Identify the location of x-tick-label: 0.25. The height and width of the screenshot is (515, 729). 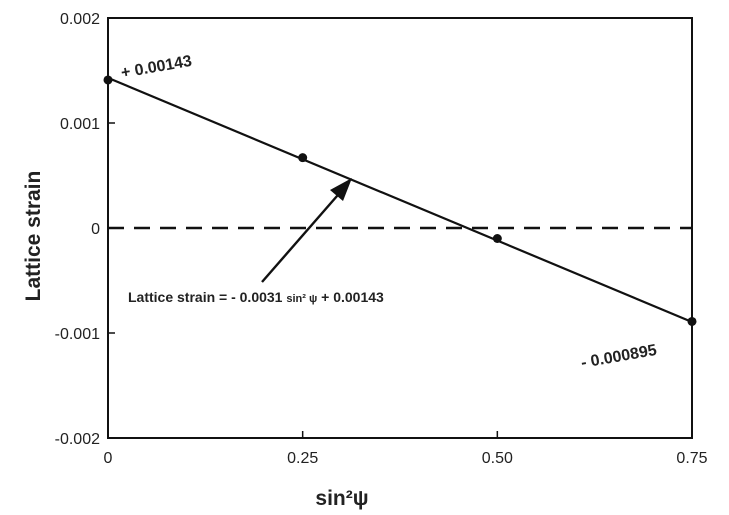
(302, 458).